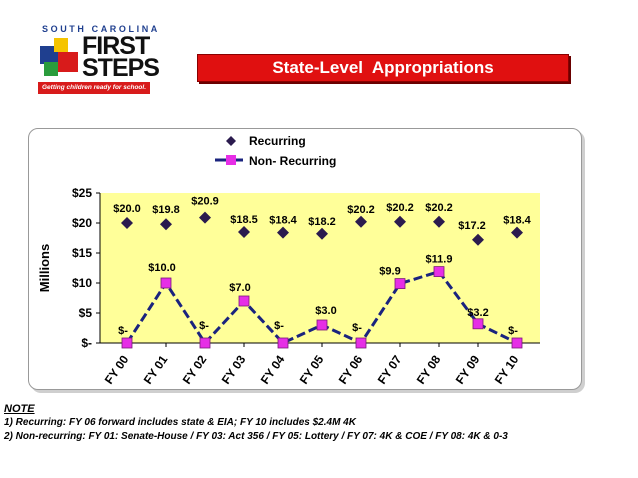 The width and height of the screenshot is (638, 478). I want to click on x-tick-label: FY 01, so click(156, 369).